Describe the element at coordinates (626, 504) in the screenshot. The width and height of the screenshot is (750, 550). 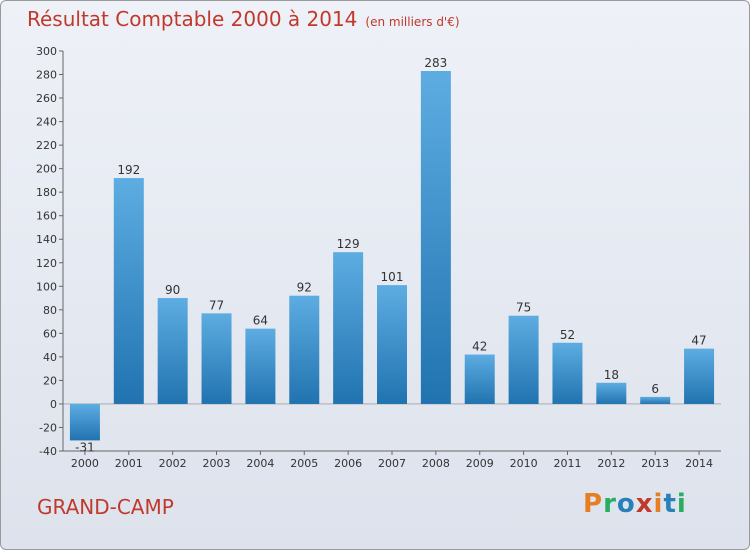
I see `logo-letter: o` at that location.